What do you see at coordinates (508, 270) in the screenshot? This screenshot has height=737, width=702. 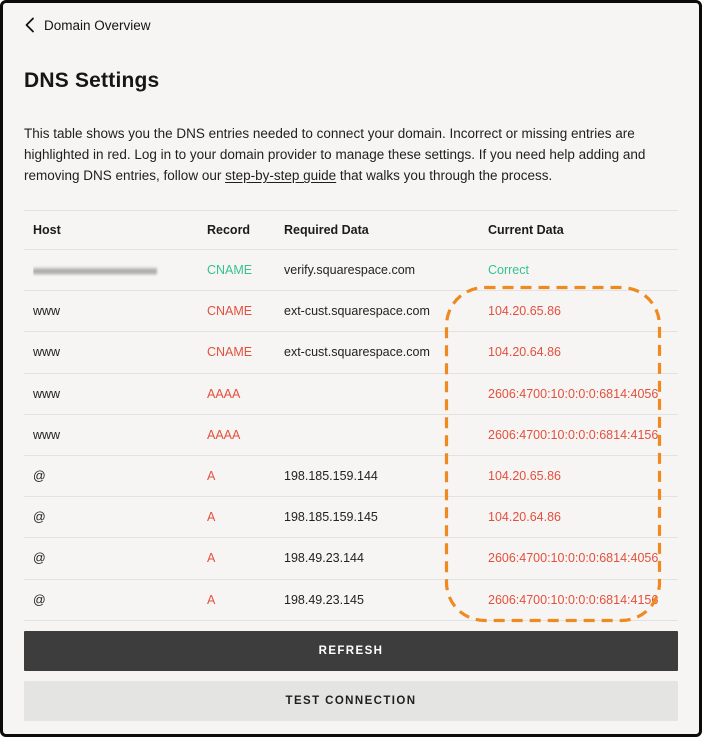 I see `current-data-cell: Correct` at bounding box center [508, 270].